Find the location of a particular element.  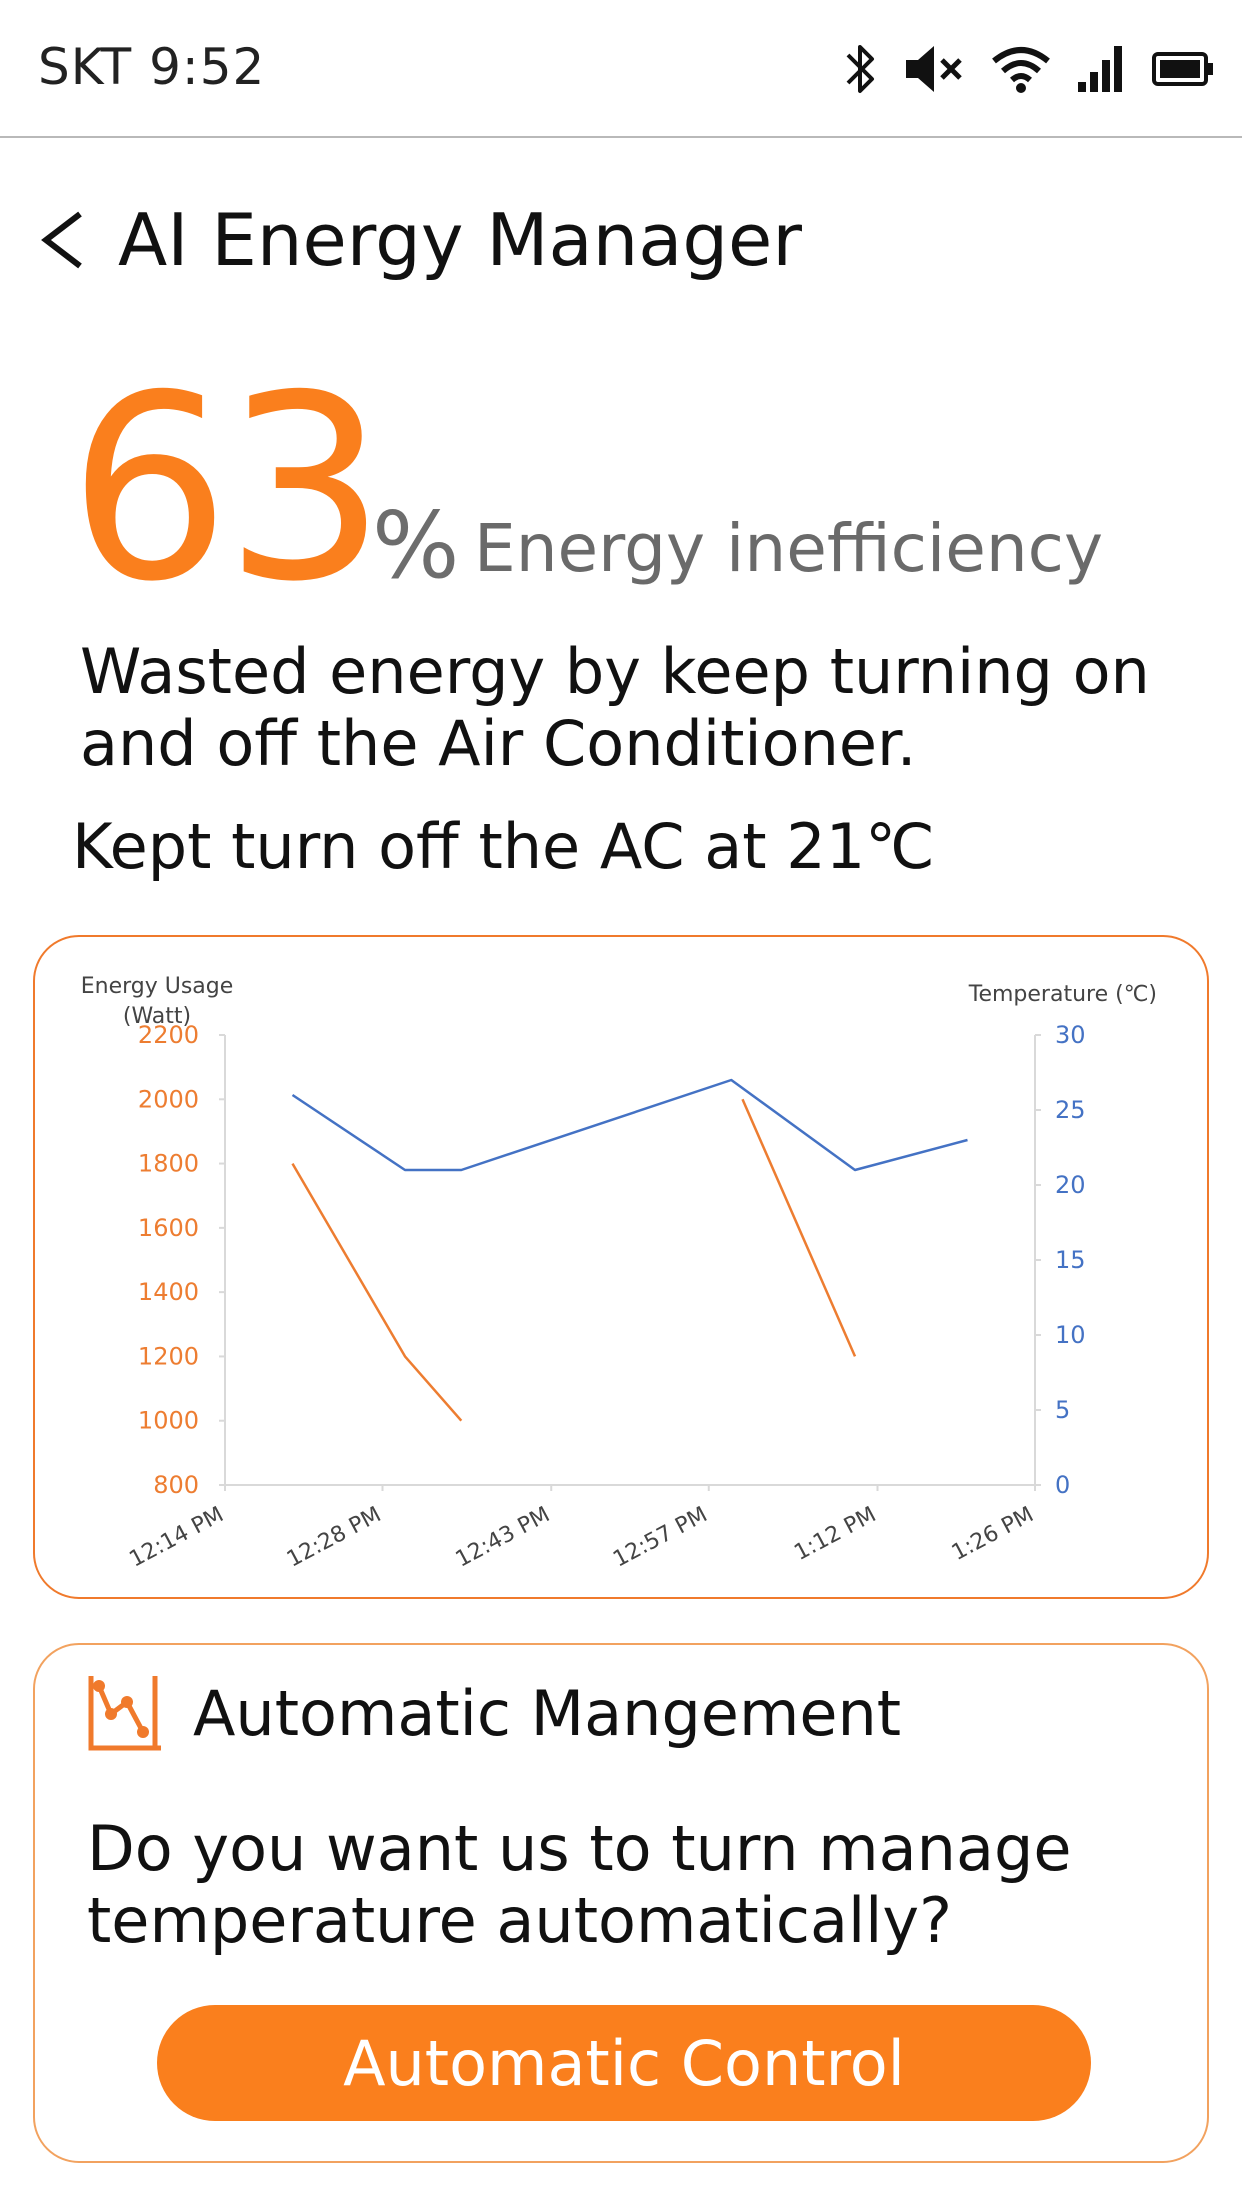

signal-icon is located at coordinates (1101, 69).